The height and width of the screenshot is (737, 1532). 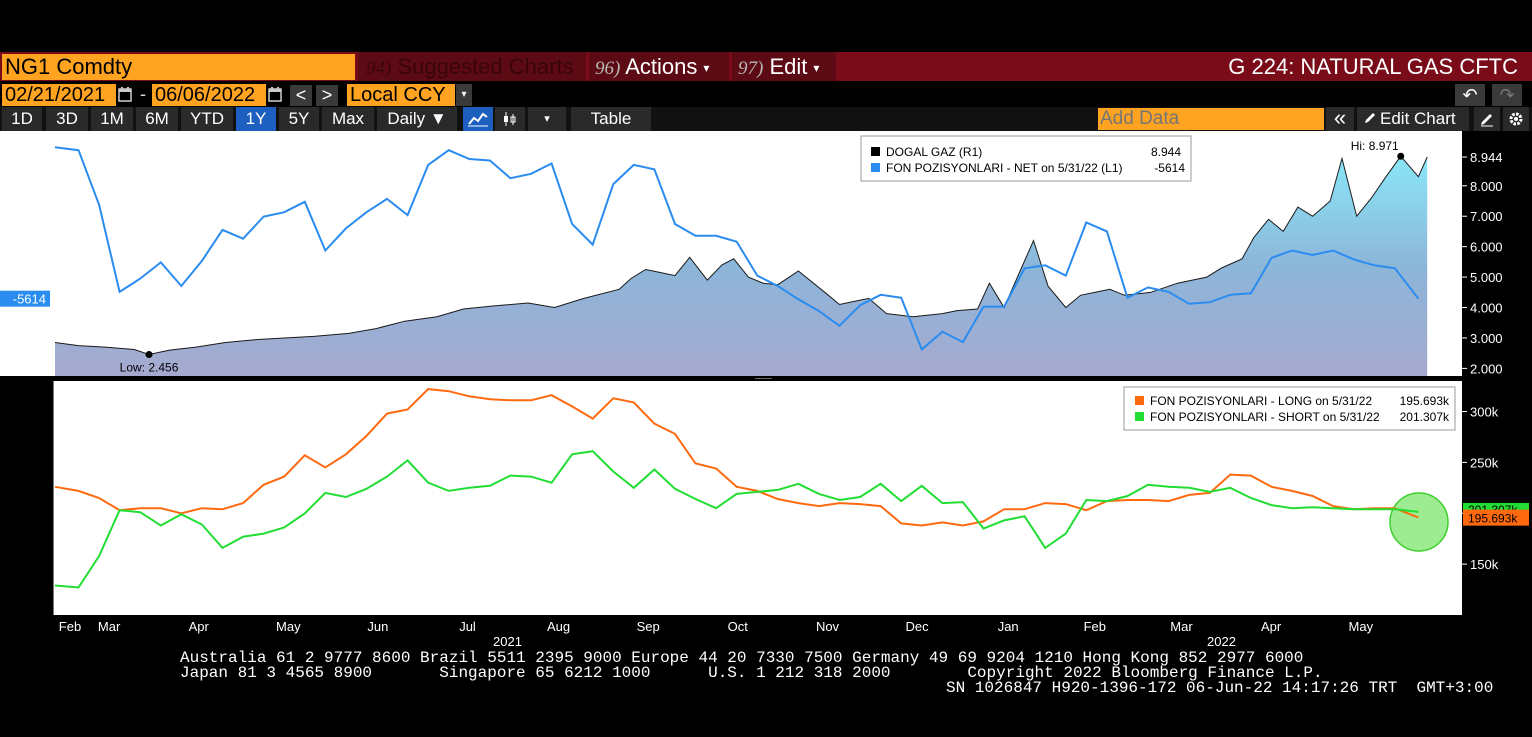 I want to click on currency-select: Local CCY, so click(x=401, y=95).